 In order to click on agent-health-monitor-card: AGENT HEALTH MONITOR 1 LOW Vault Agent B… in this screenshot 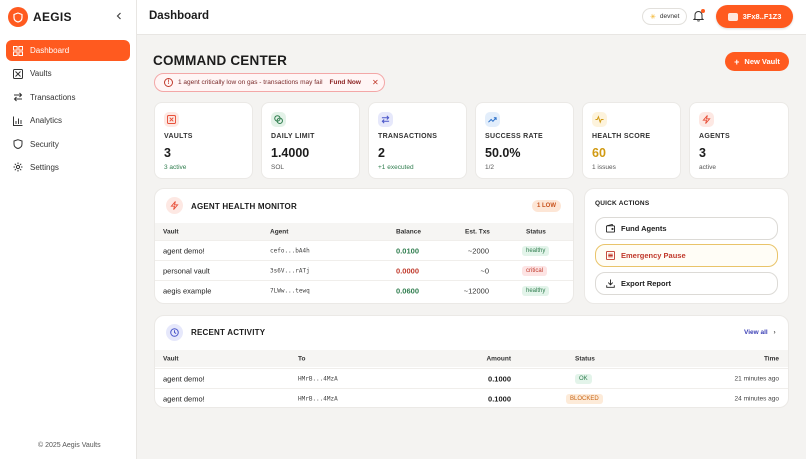, I will do `click(364, 246)`.